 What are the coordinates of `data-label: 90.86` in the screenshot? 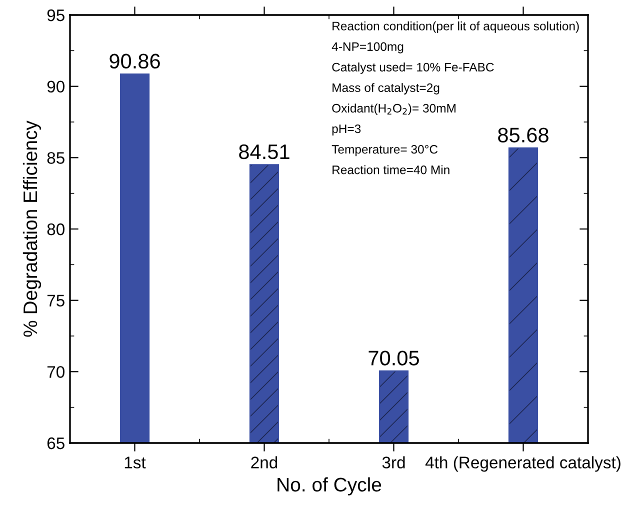 It's located at (135, 61).